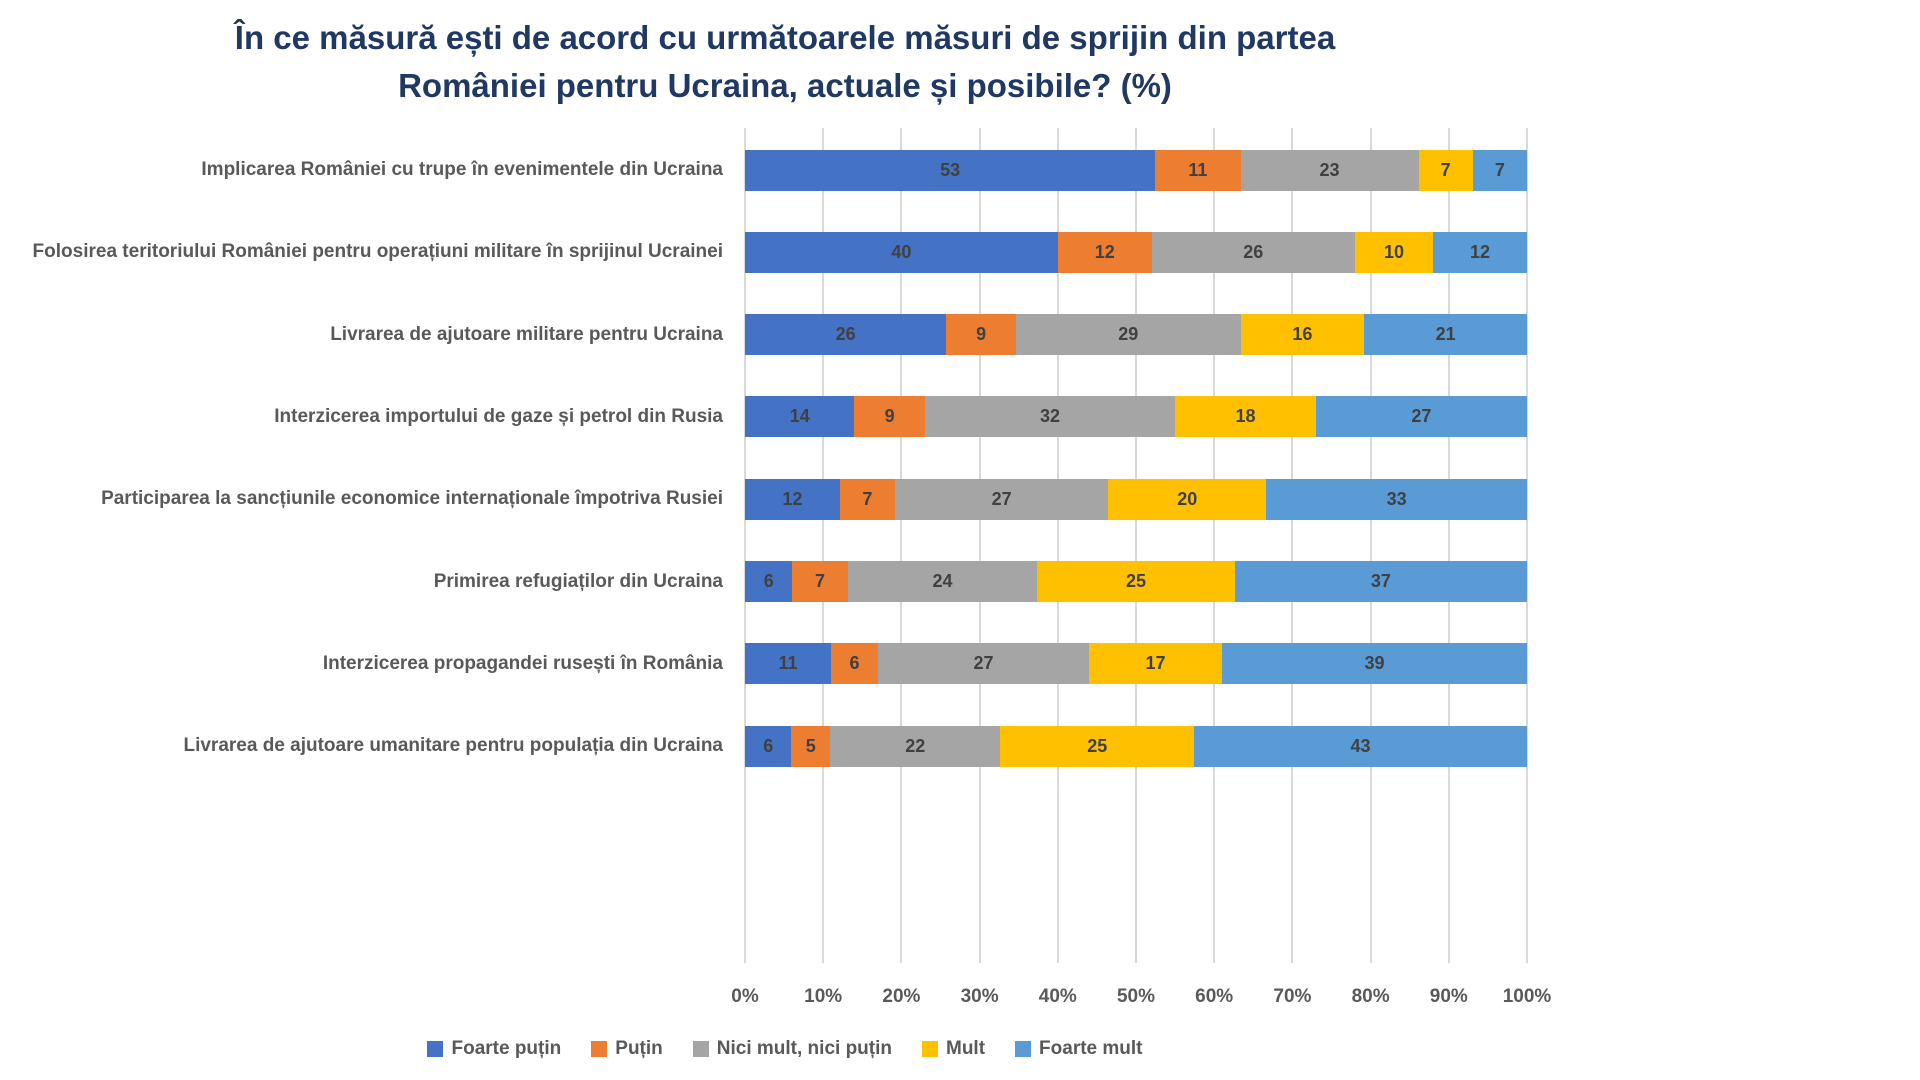  What do you see at coordinates (804, 1048) in the screenshot?
I see `legend-label: Nici mult, nici puțin` at bounding box center [804, 1048].